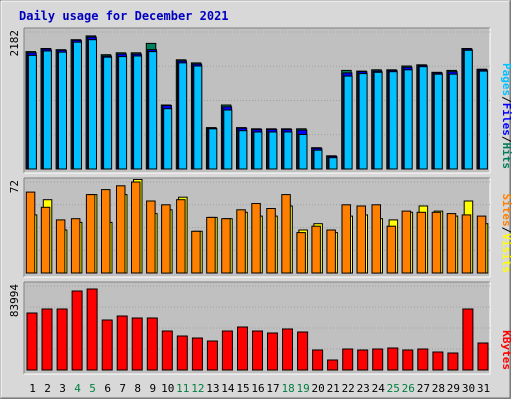 Image resolution: width=512 pixels, height=400 pixels. I want to click on day-label-16: 16, so click(257, 388).